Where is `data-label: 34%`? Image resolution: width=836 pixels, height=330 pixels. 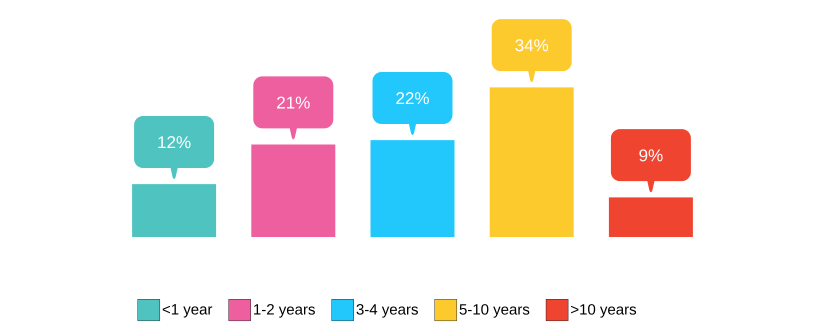 data-label: 34% is located at coordinates (531, 45).